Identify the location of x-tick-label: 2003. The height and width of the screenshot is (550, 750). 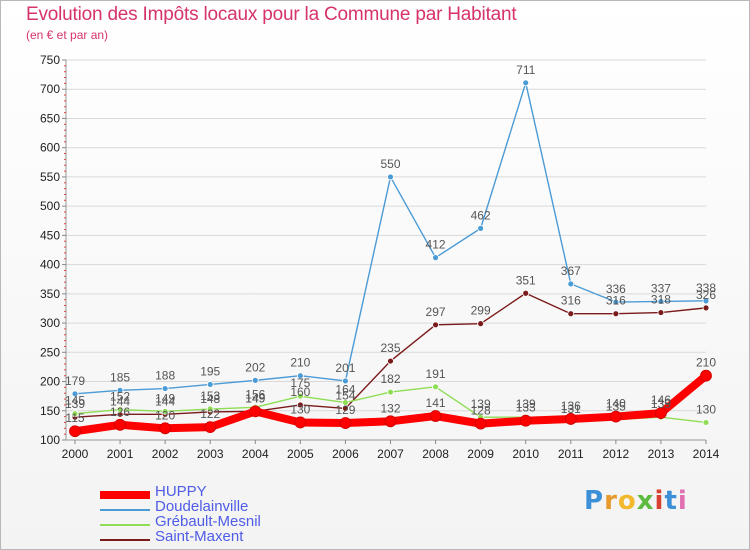
(210, 454).